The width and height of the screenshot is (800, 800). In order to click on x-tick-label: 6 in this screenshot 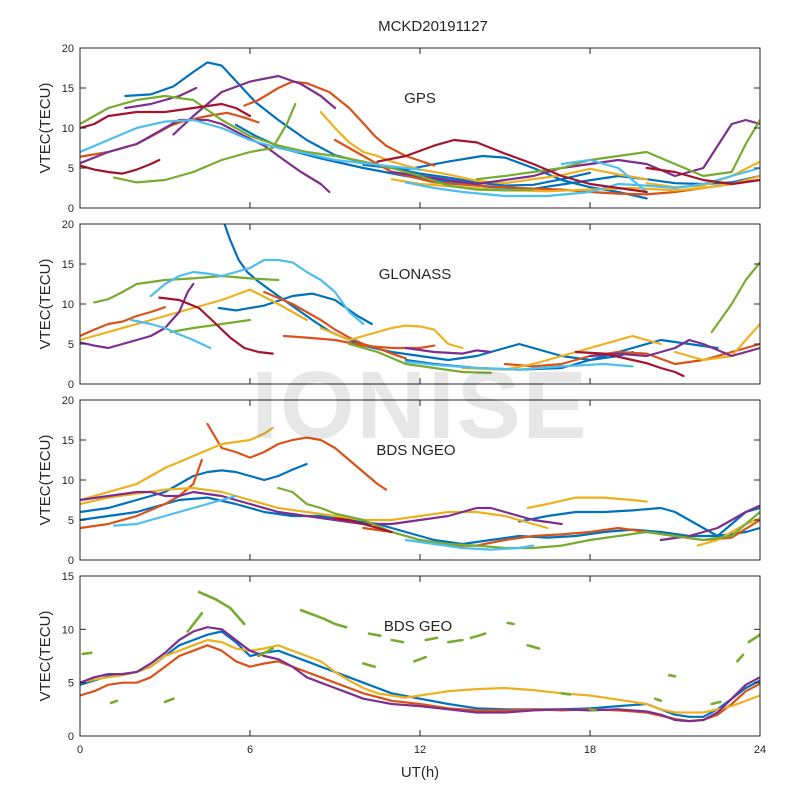, I will do `click(250, 750)`.